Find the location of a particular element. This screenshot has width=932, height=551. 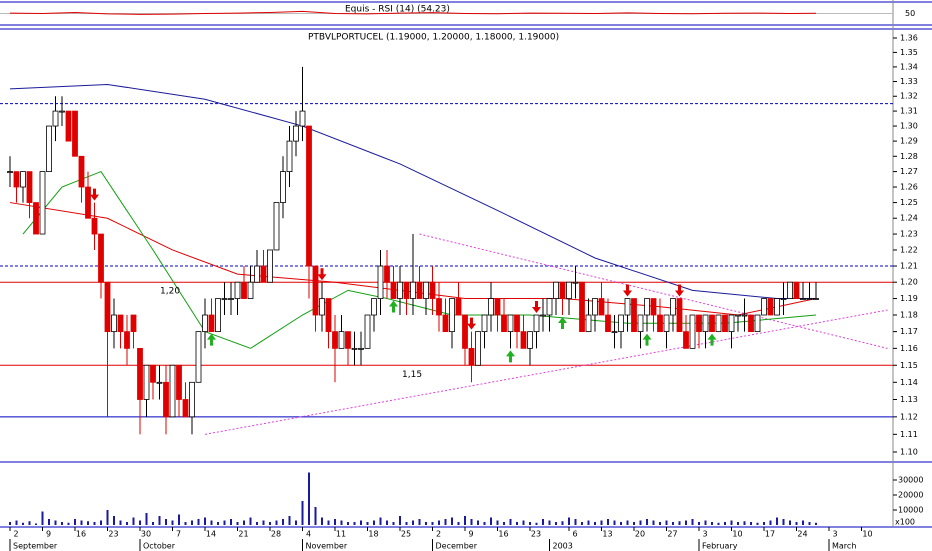

y-tick-label: 1.32 is located at coordinates (909, 96).